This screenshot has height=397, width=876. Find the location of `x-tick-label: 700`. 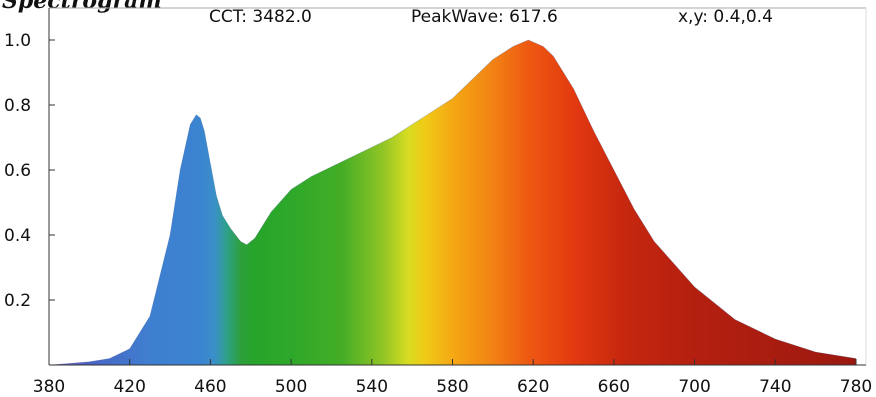

x-tick-label: 700 is located at coordinates (694, 387).